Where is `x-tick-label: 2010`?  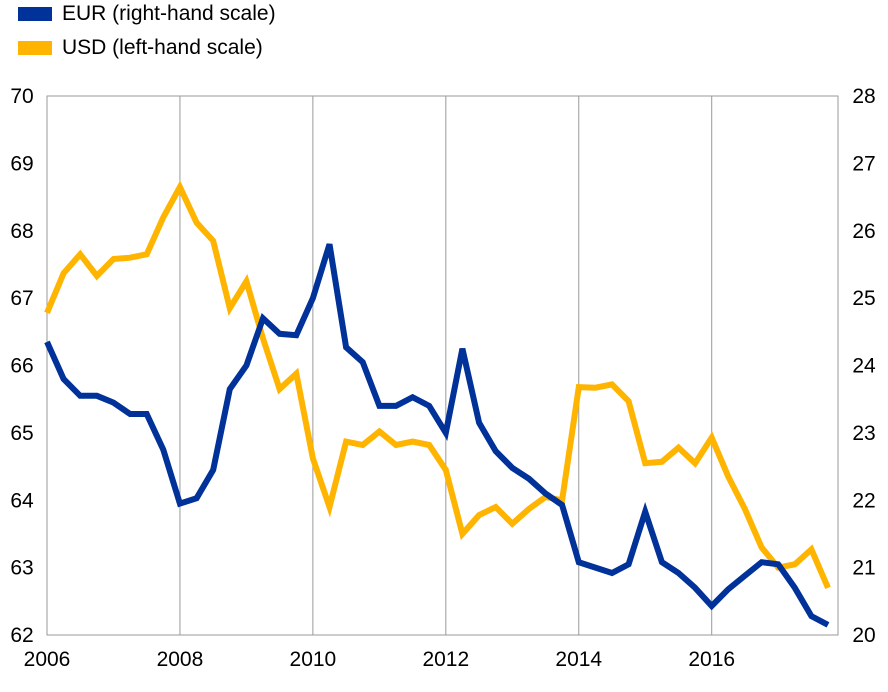 x-tick-label: 2010 is located at coordinates (313, 659).